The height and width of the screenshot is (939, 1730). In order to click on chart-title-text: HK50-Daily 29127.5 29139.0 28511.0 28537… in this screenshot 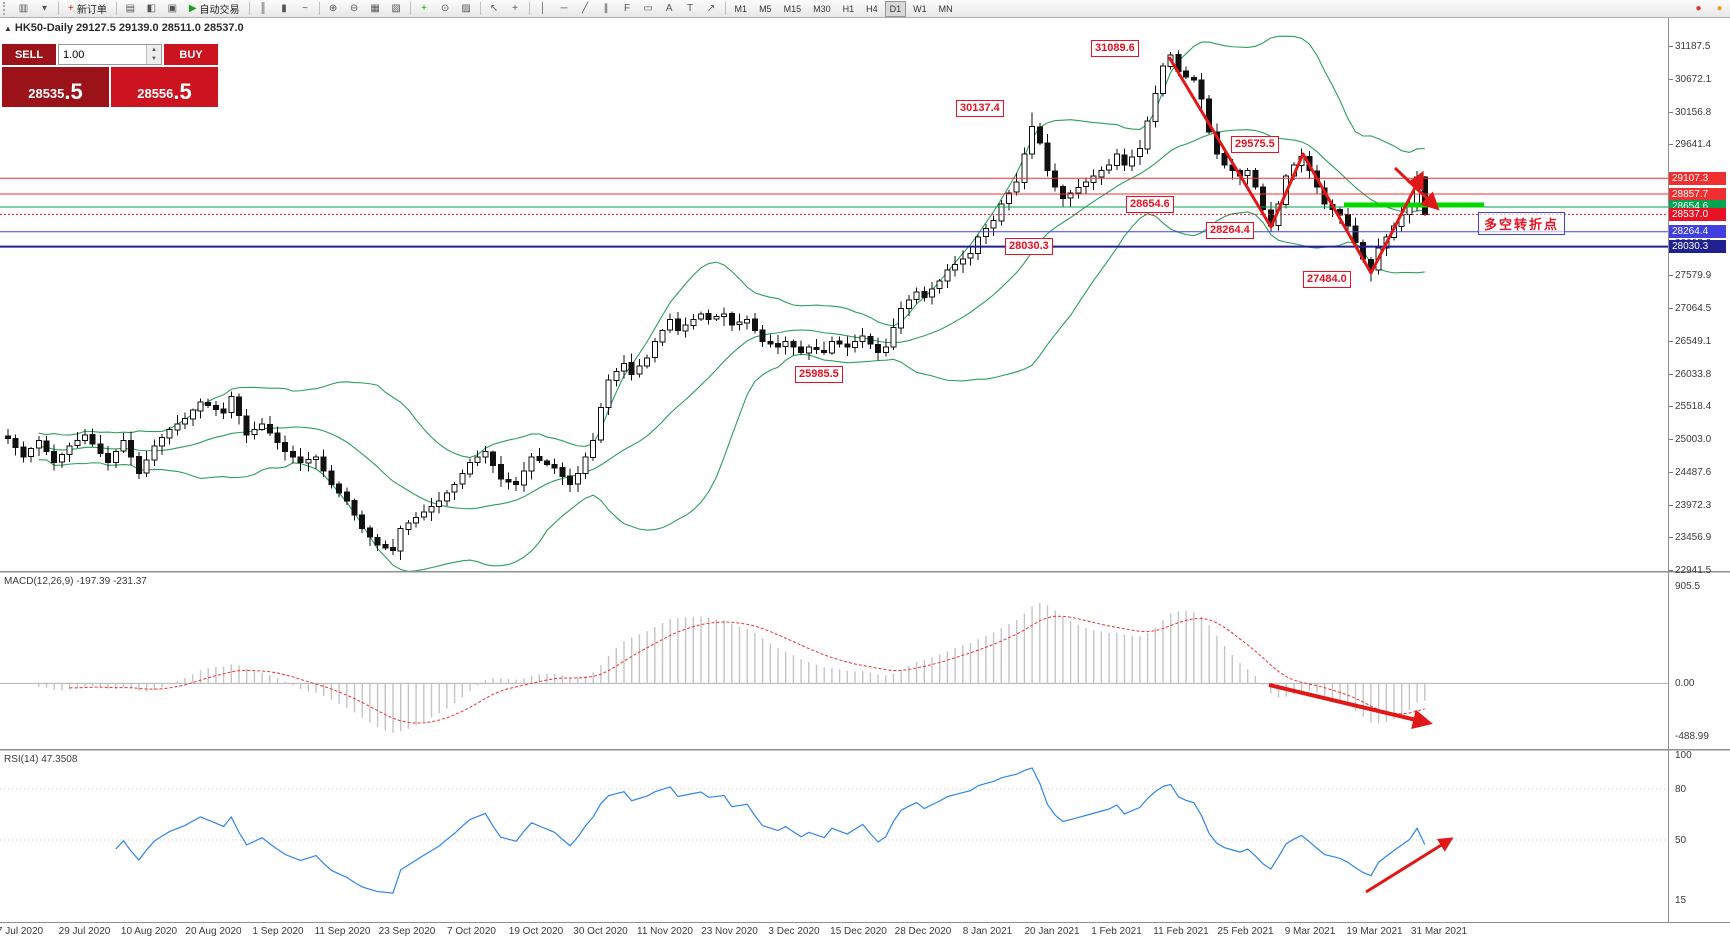, I will do `click(129, 28)`.